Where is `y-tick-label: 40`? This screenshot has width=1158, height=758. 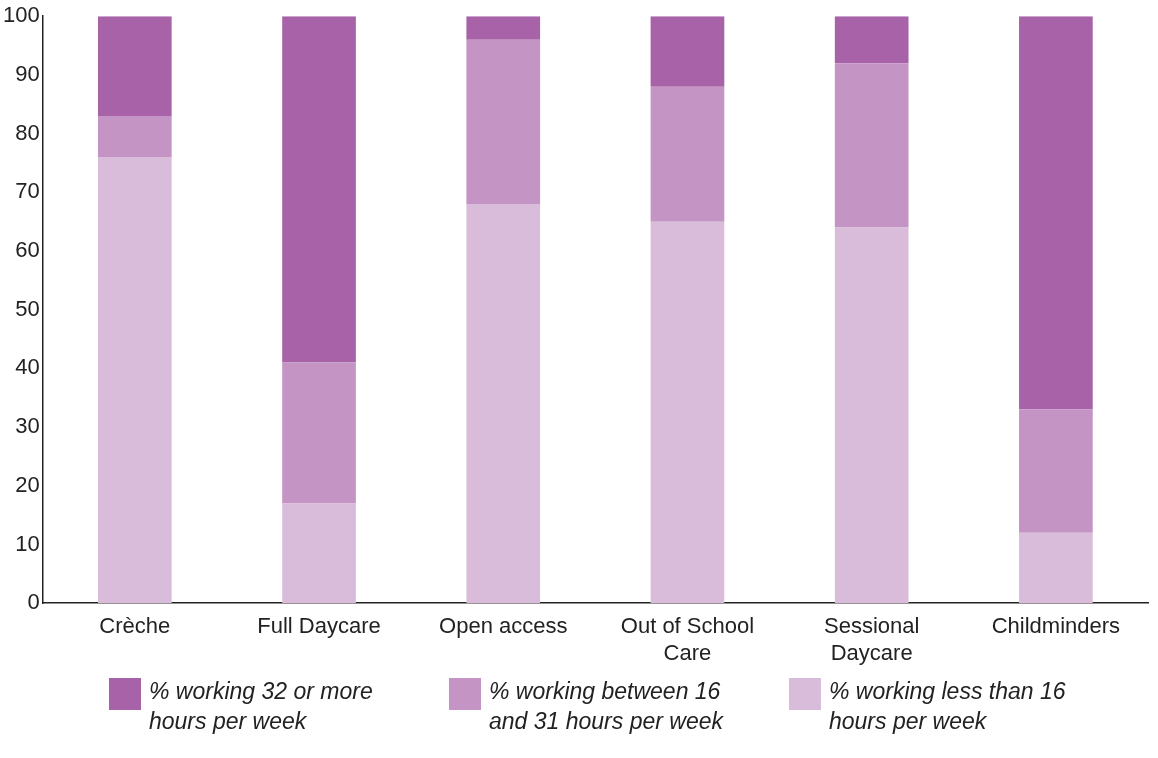
y-tick-label: 40 is located at coordinates (27, 367).